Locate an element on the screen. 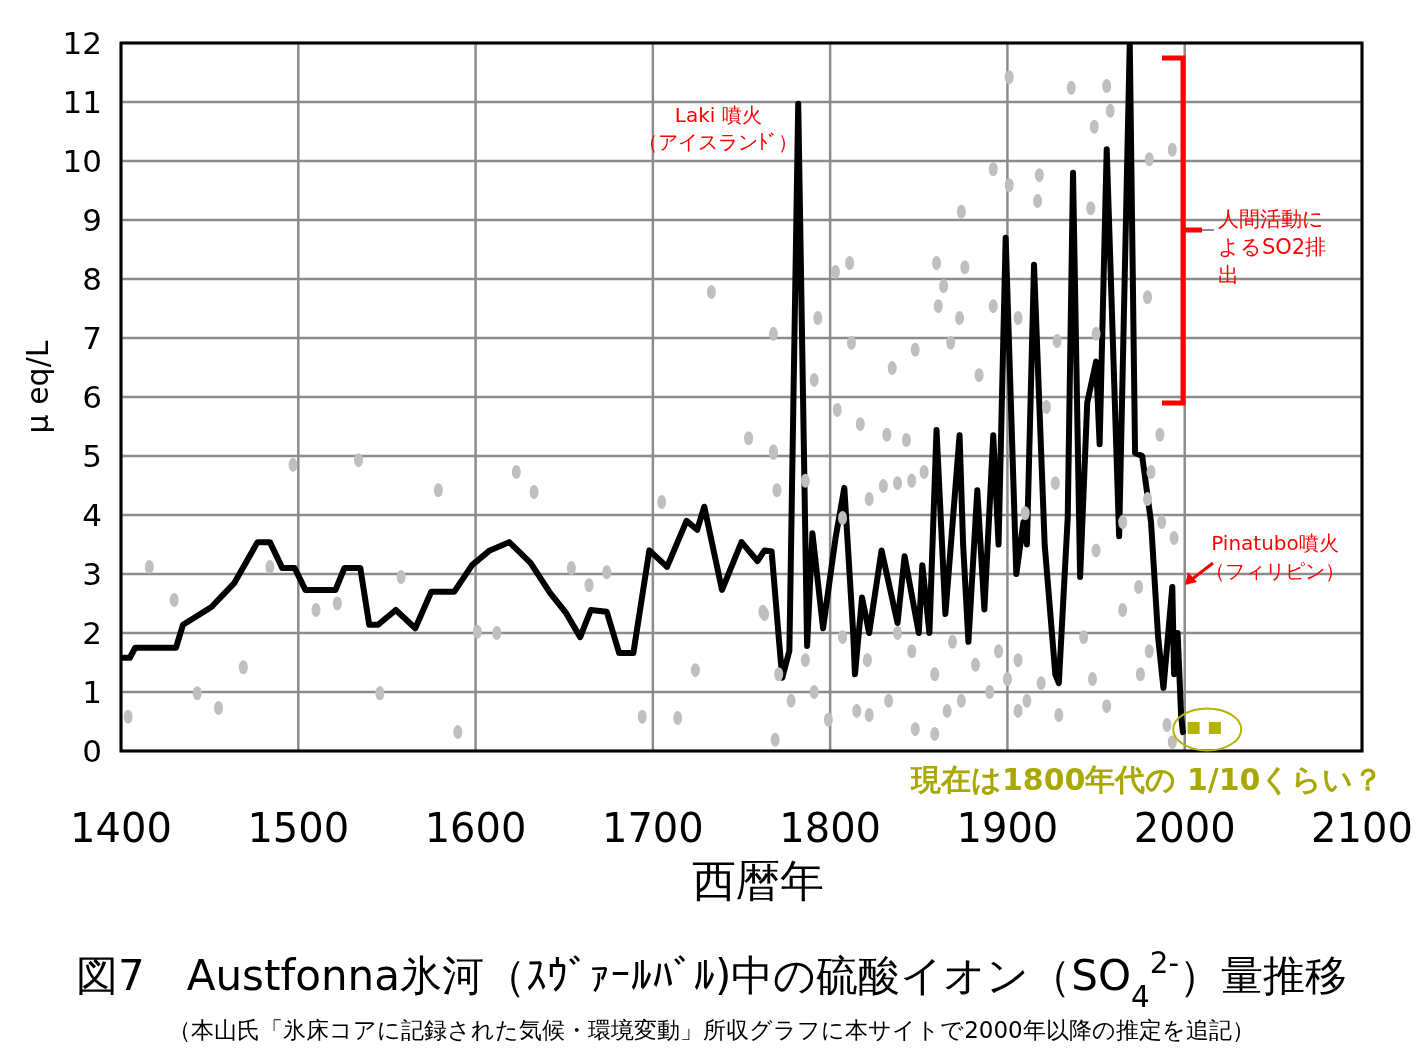 The height and width of the screenshot is (1063, 1423). text: （本山氏「氷床コアに記録された気候・環境変動」所収グラフに本サイトで2000年以降の推定を追記） is located at coordinates (711, 1030).